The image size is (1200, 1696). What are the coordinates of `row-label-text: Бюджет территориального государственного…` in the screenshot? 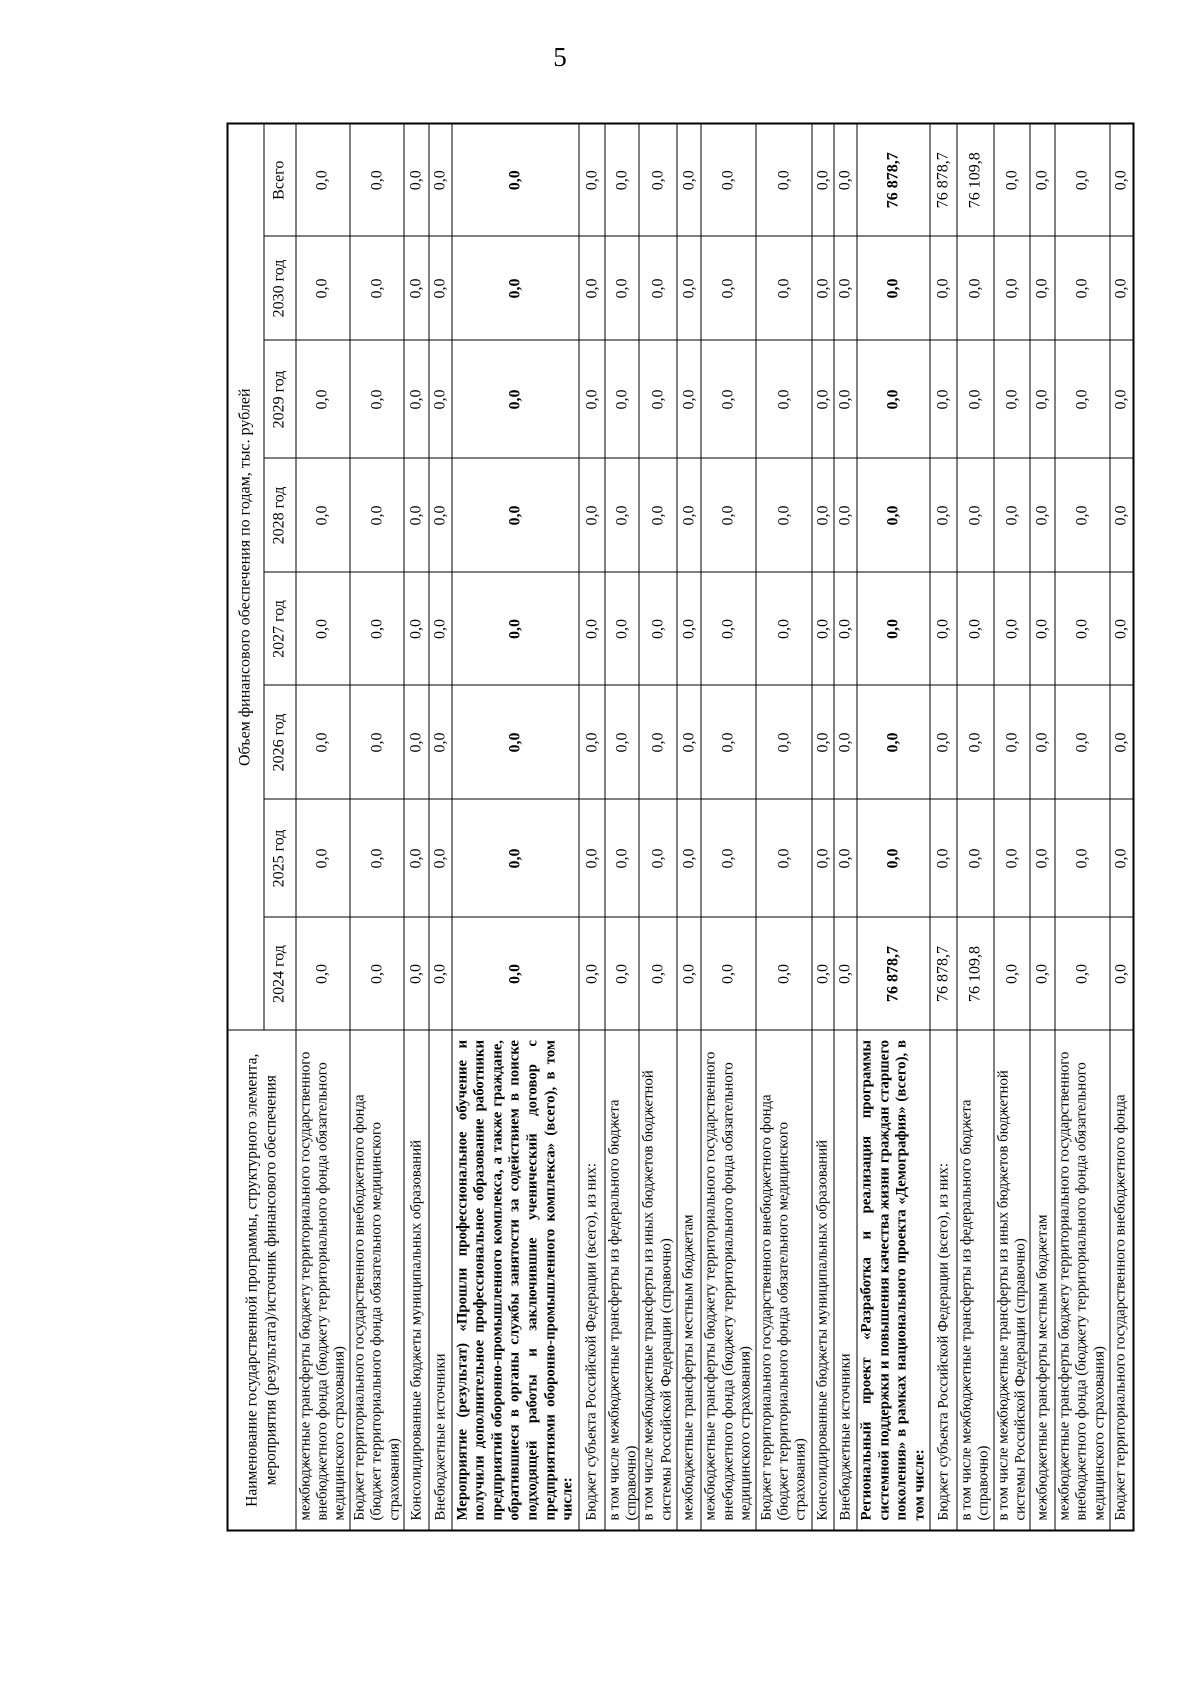 It's located at (783, 1306).